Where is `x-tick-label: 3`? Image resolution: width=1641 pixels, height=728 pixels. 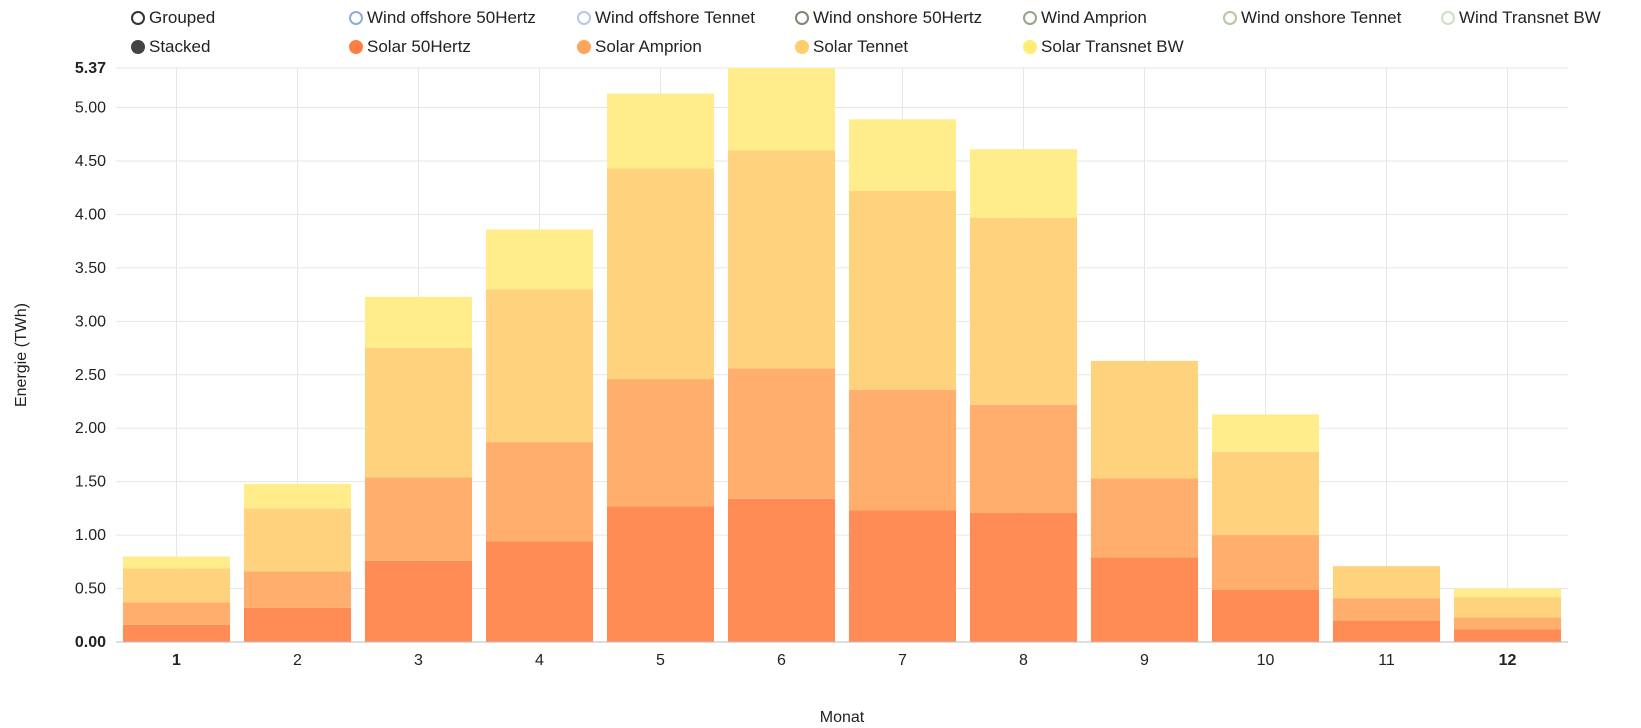 x-tick-label: 3 is located at coordinates (418, 660).